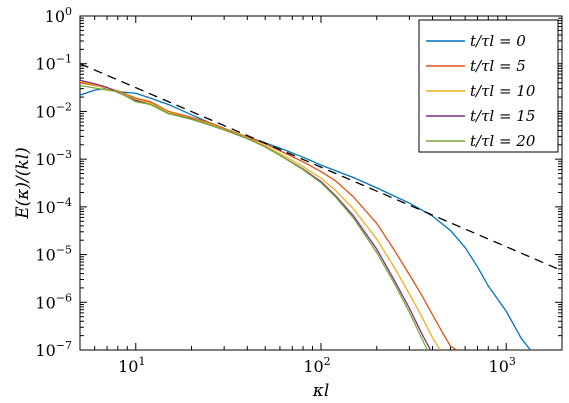 This screenshot has width=569, height=403. Describe the element at coordinates (502, 116) in the screenshot. I see `legend-label-3: t/τl = 15` at that location.